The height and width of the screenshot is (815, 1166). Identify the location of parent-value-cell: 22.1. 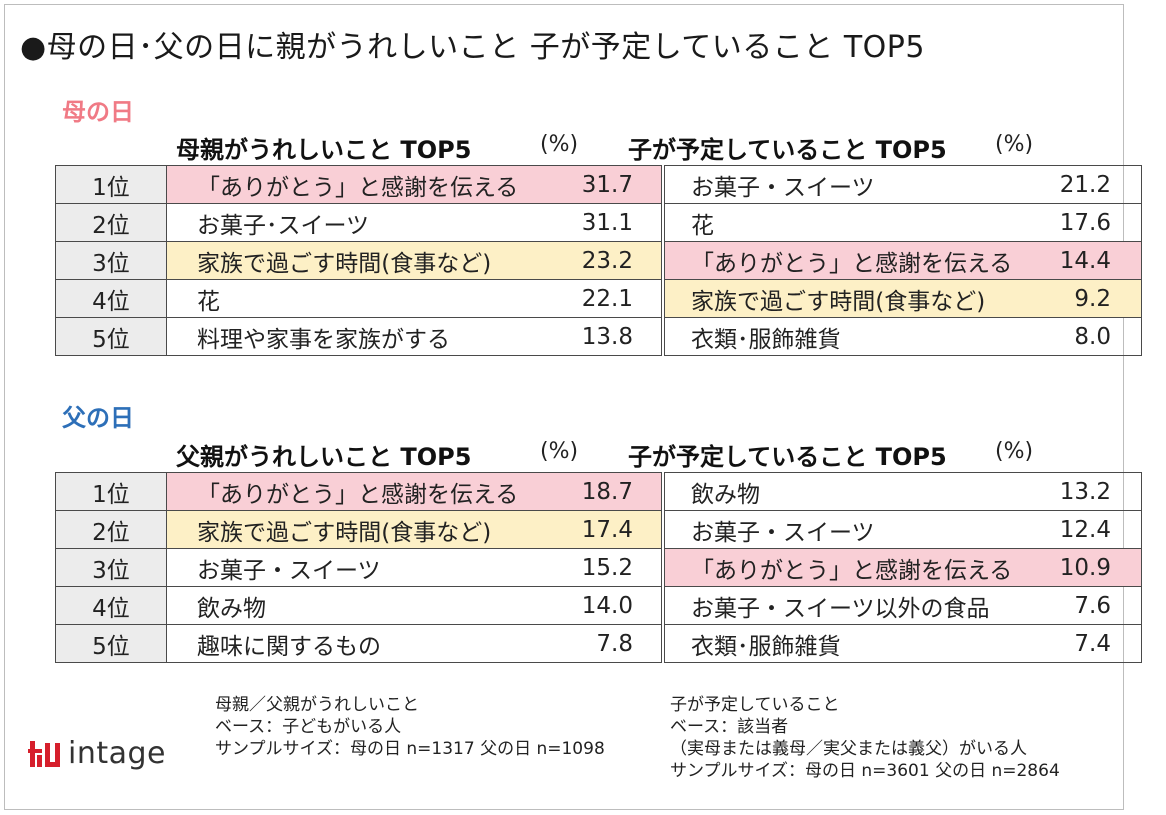
(603, 298).